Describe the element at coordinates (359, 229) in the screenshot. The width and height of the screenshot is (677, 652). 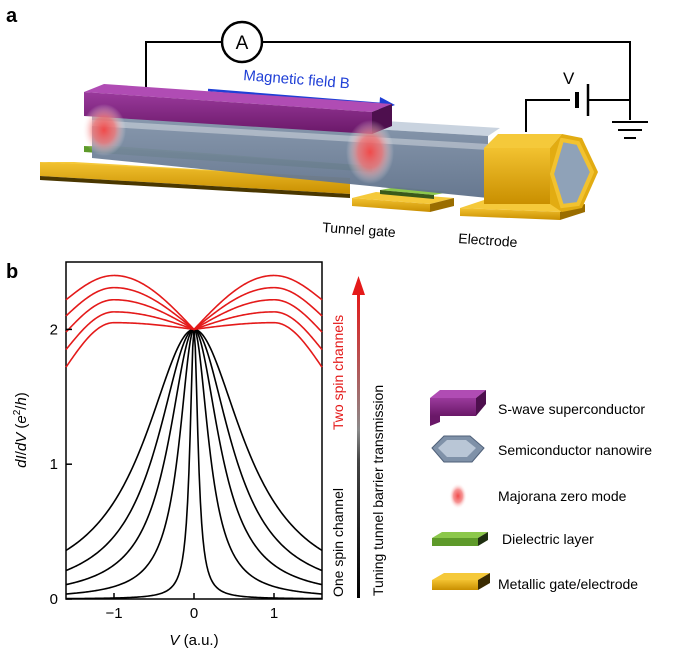
I see `tunnel-gate-label: Tunnel gate` at that location.